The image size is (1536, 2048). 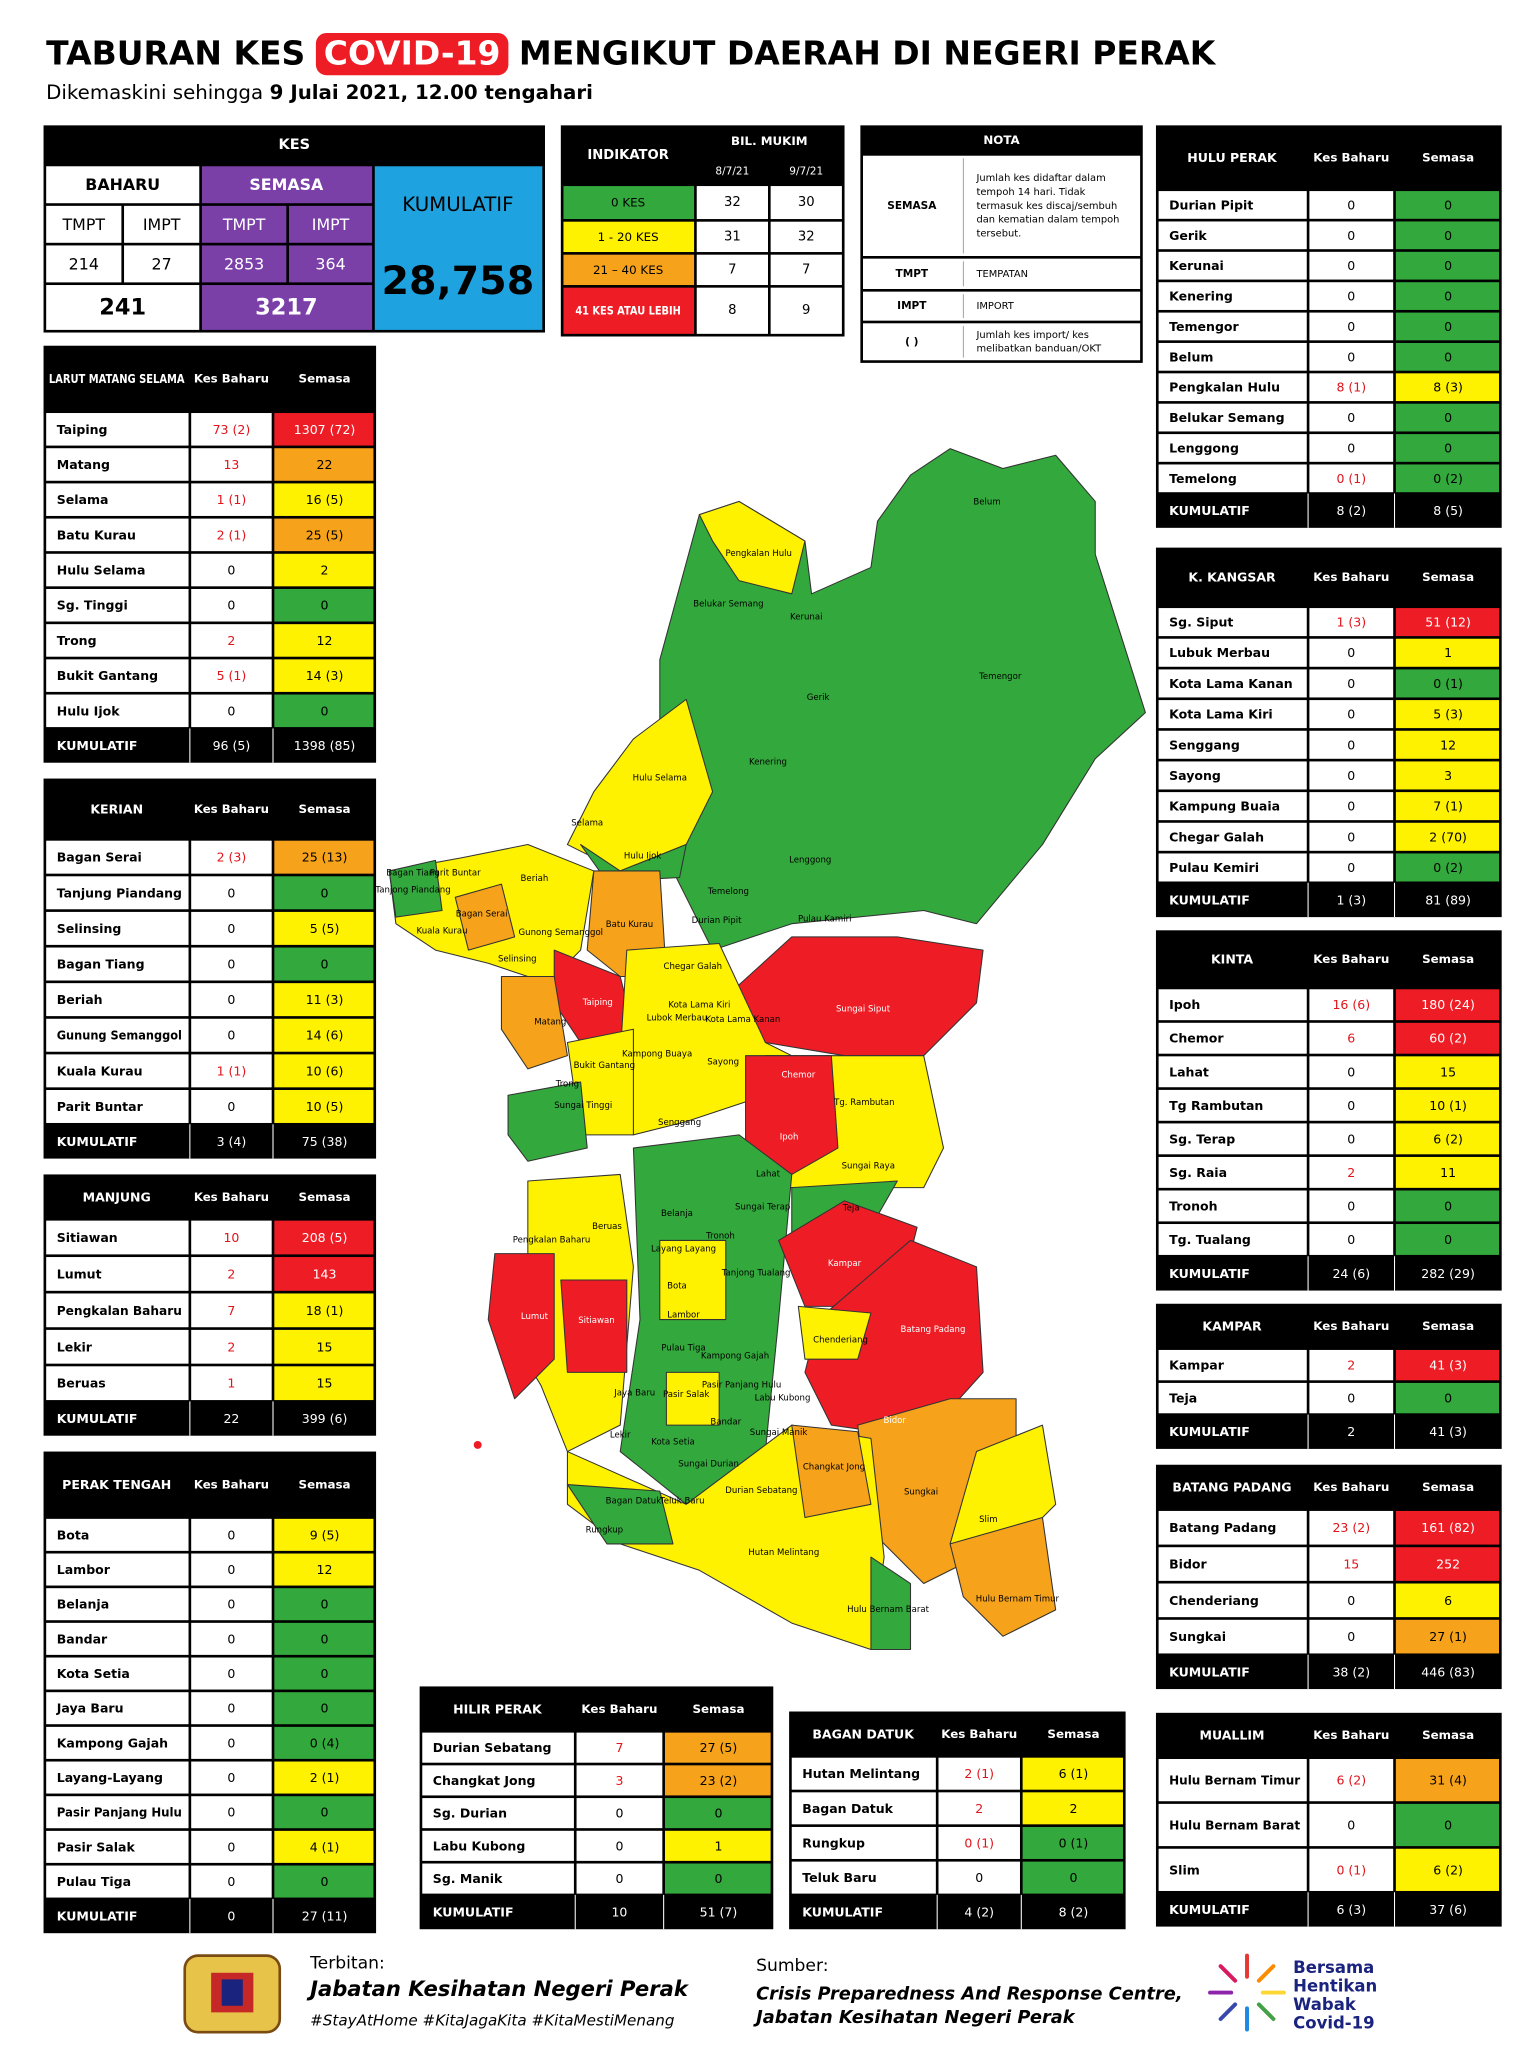 What do you see at coordinates (412, 891) in the screenshot?
I see `map-label: Tanjong Piandang` at bounding box center [412, 891].